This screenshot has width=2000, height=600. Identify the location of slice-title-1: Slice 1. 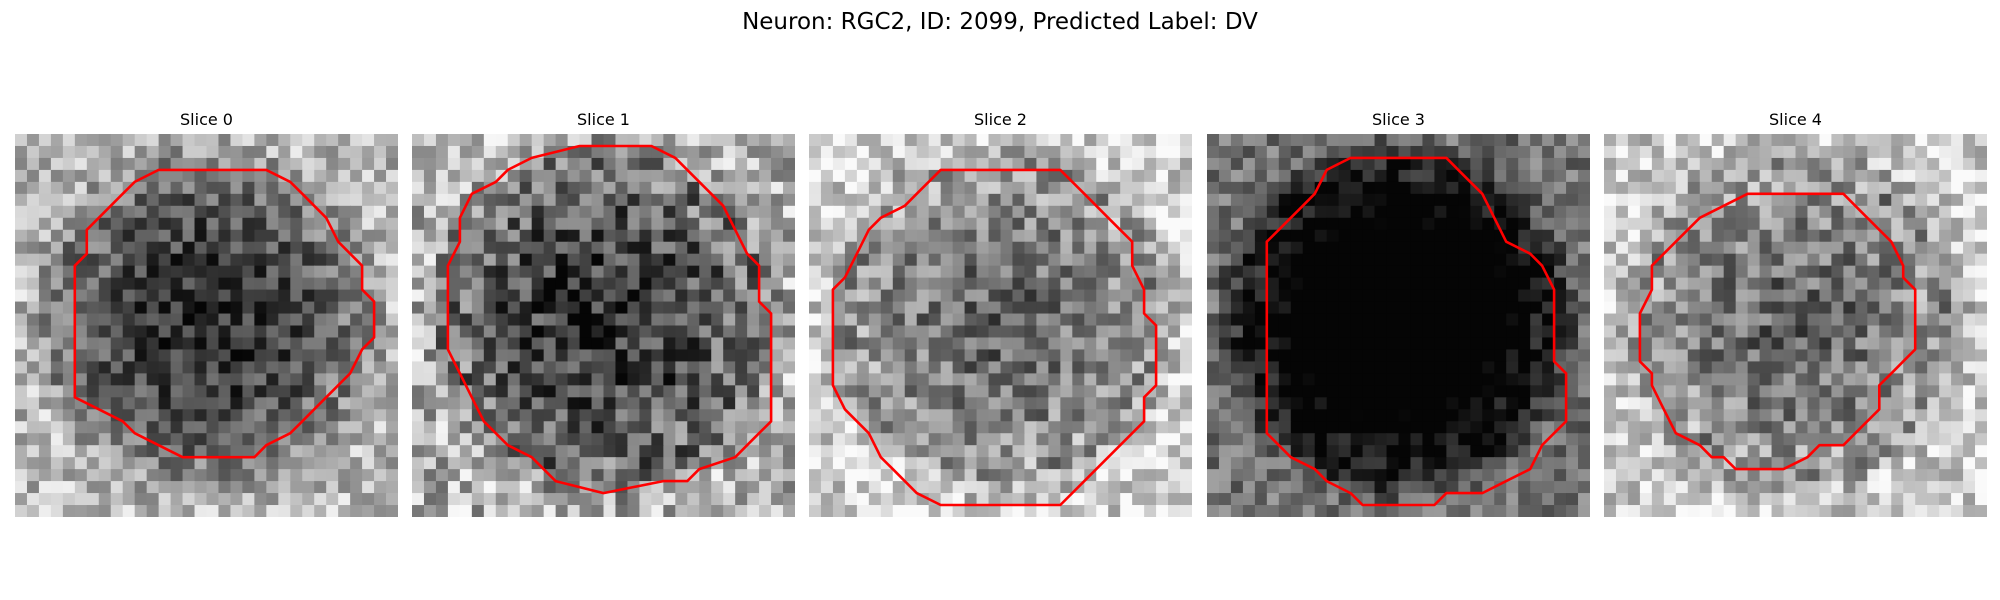
(603, 119).